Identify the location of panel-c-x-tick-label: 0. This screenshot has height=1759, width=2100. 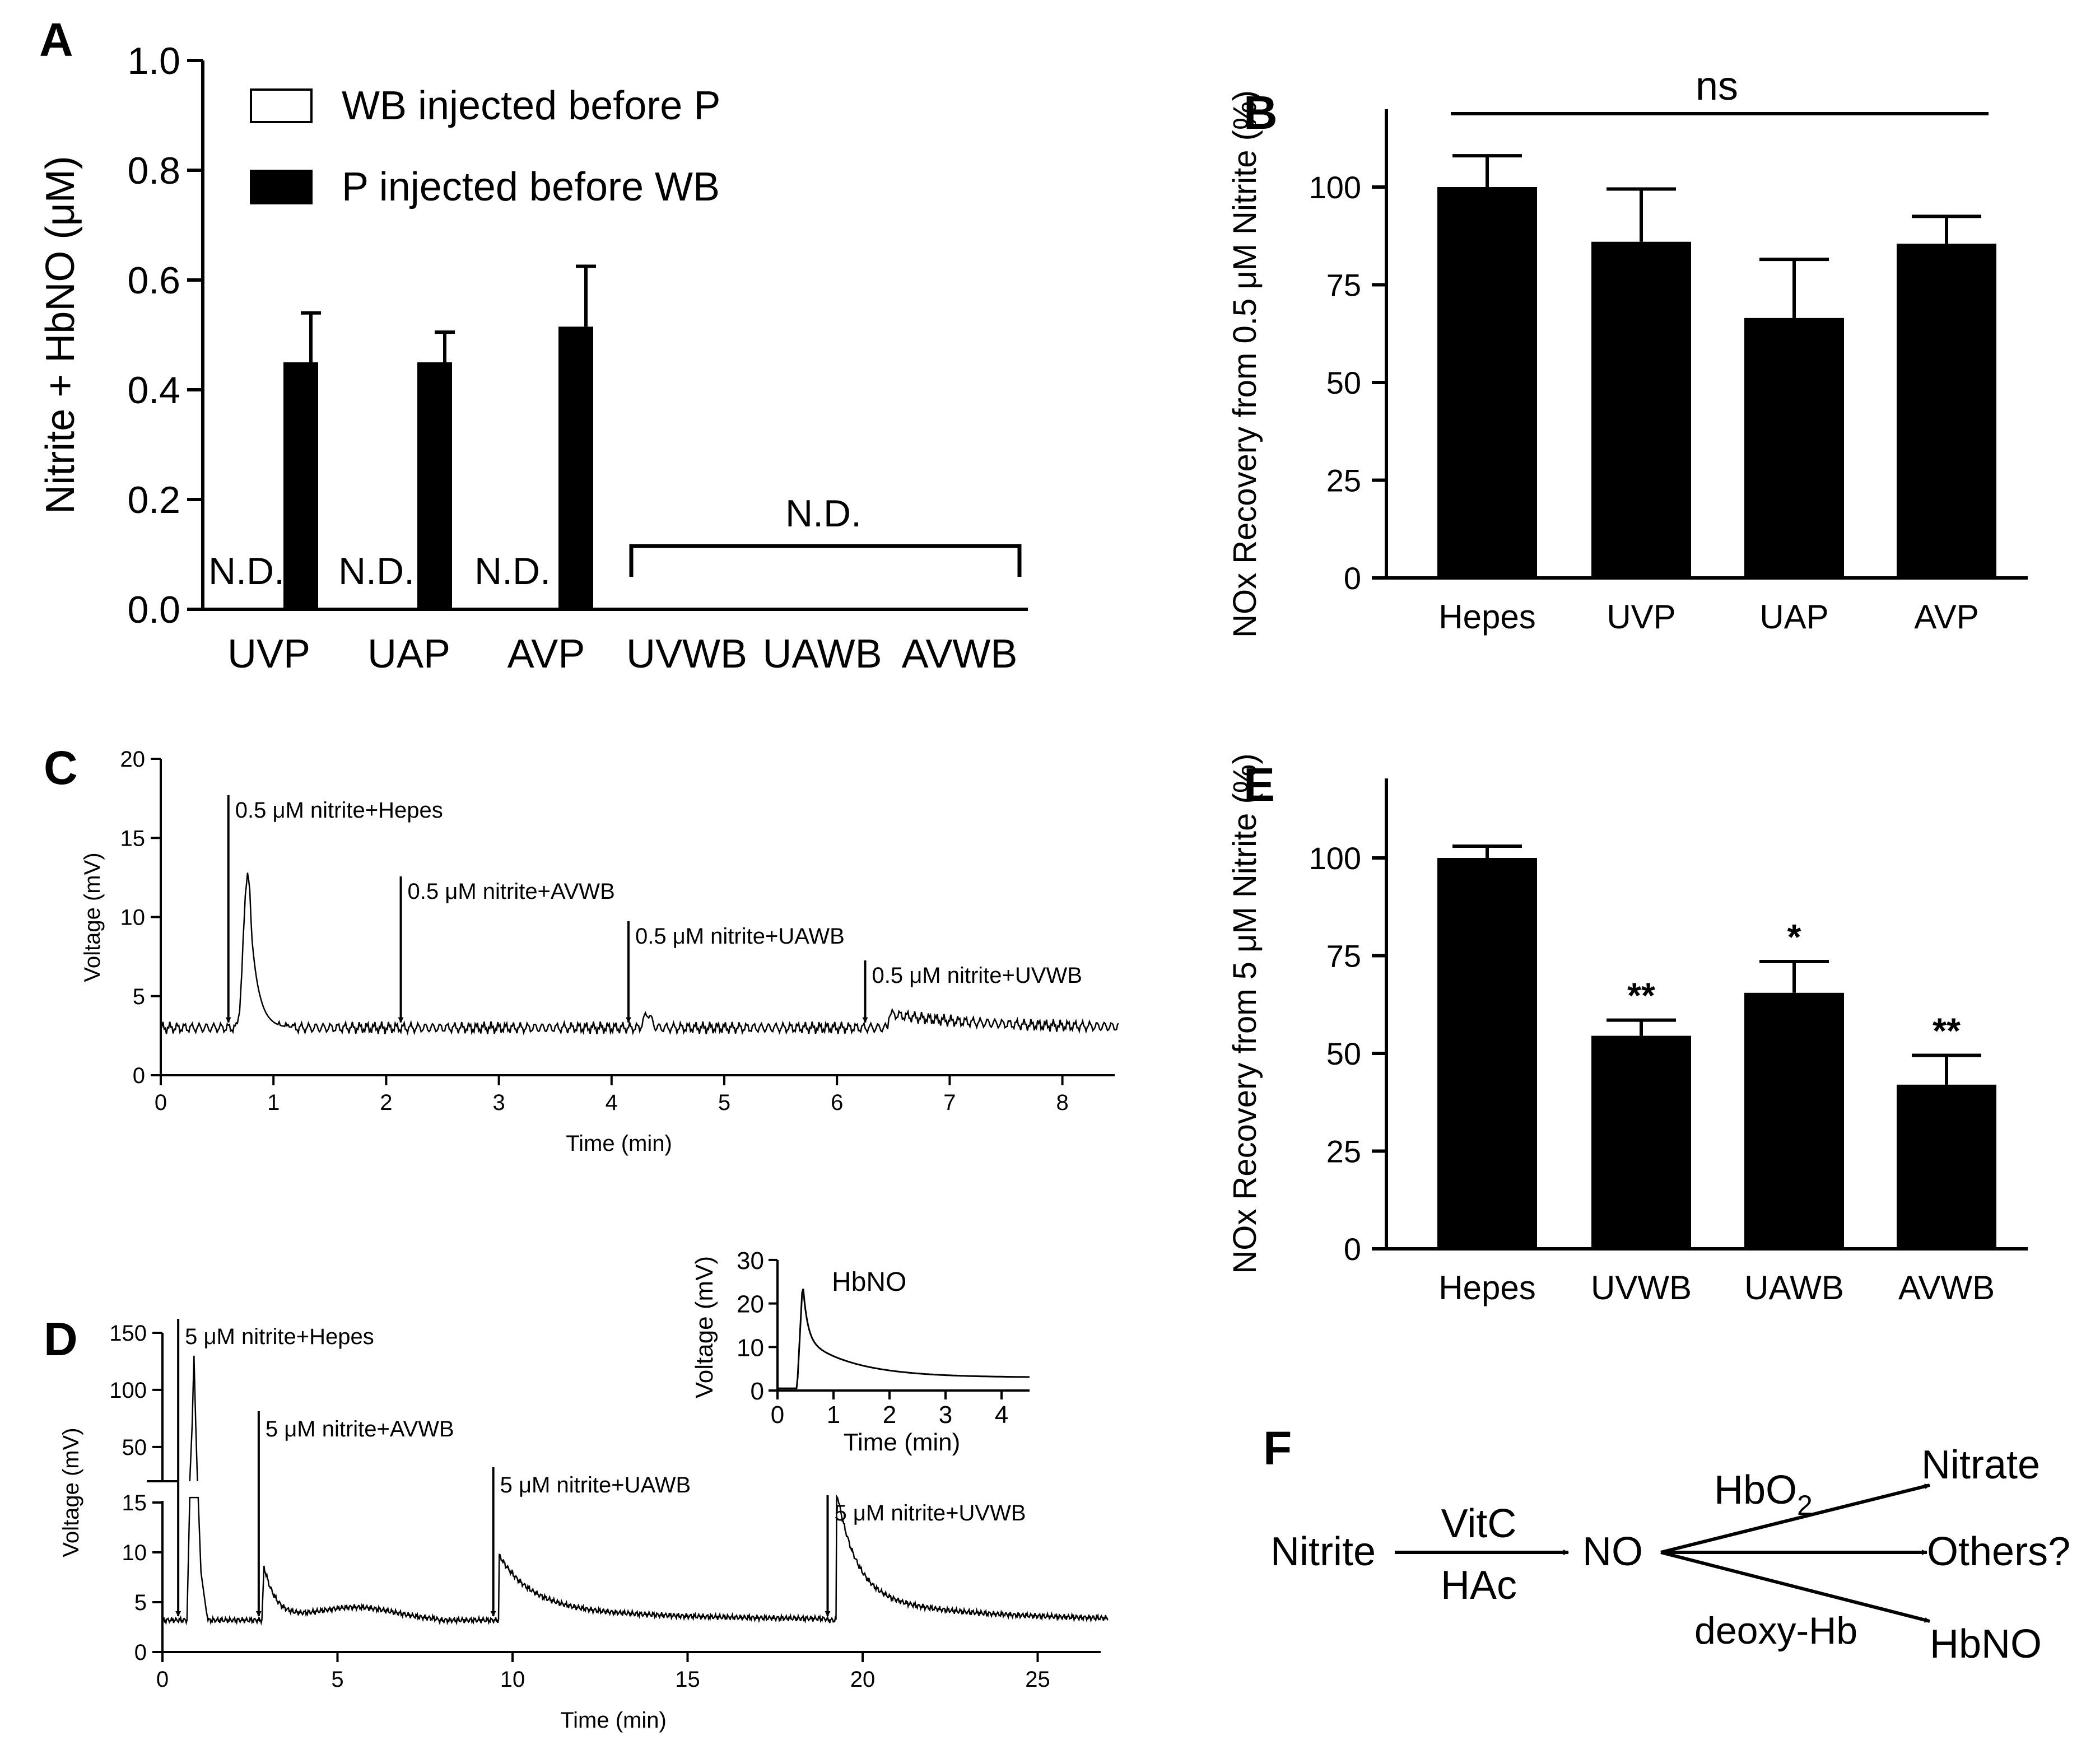
(161, 1102).